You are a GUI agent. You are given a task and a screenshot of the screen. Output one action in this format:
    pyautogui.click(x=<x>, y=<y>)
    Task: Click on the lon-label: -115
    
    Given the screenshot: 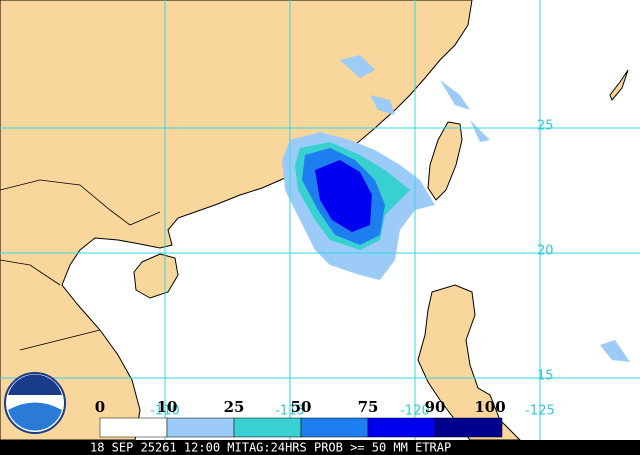 What is the action you would take?
    pyautogui.click(x=290, y=411)
    